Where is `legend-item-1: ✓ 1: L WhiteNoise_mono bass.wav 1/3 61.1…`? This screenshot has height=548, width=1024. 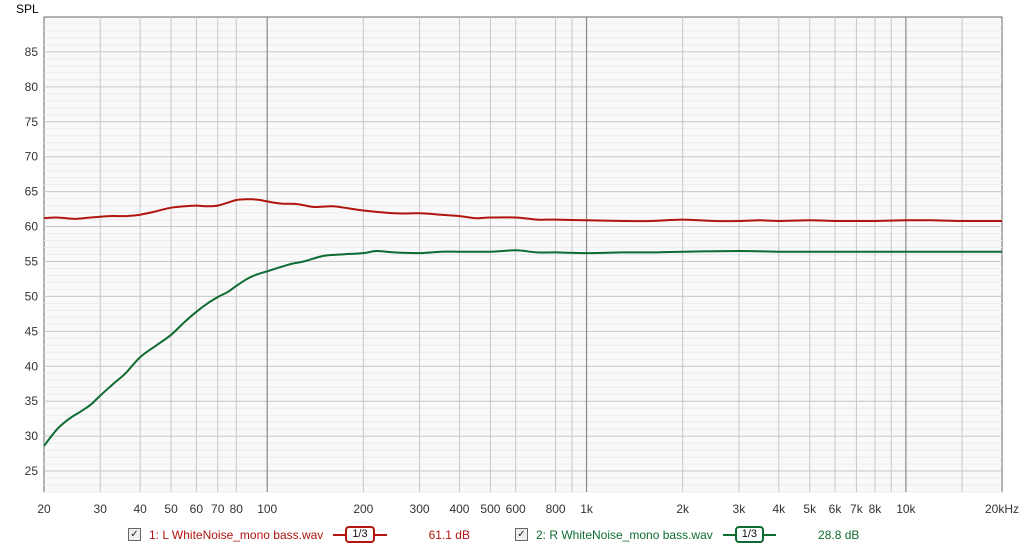
legend-item-1: ✓ 1: L WhiteNoise_mono bass.wav 1/3 61.1… is located at coordinates (299, 534).